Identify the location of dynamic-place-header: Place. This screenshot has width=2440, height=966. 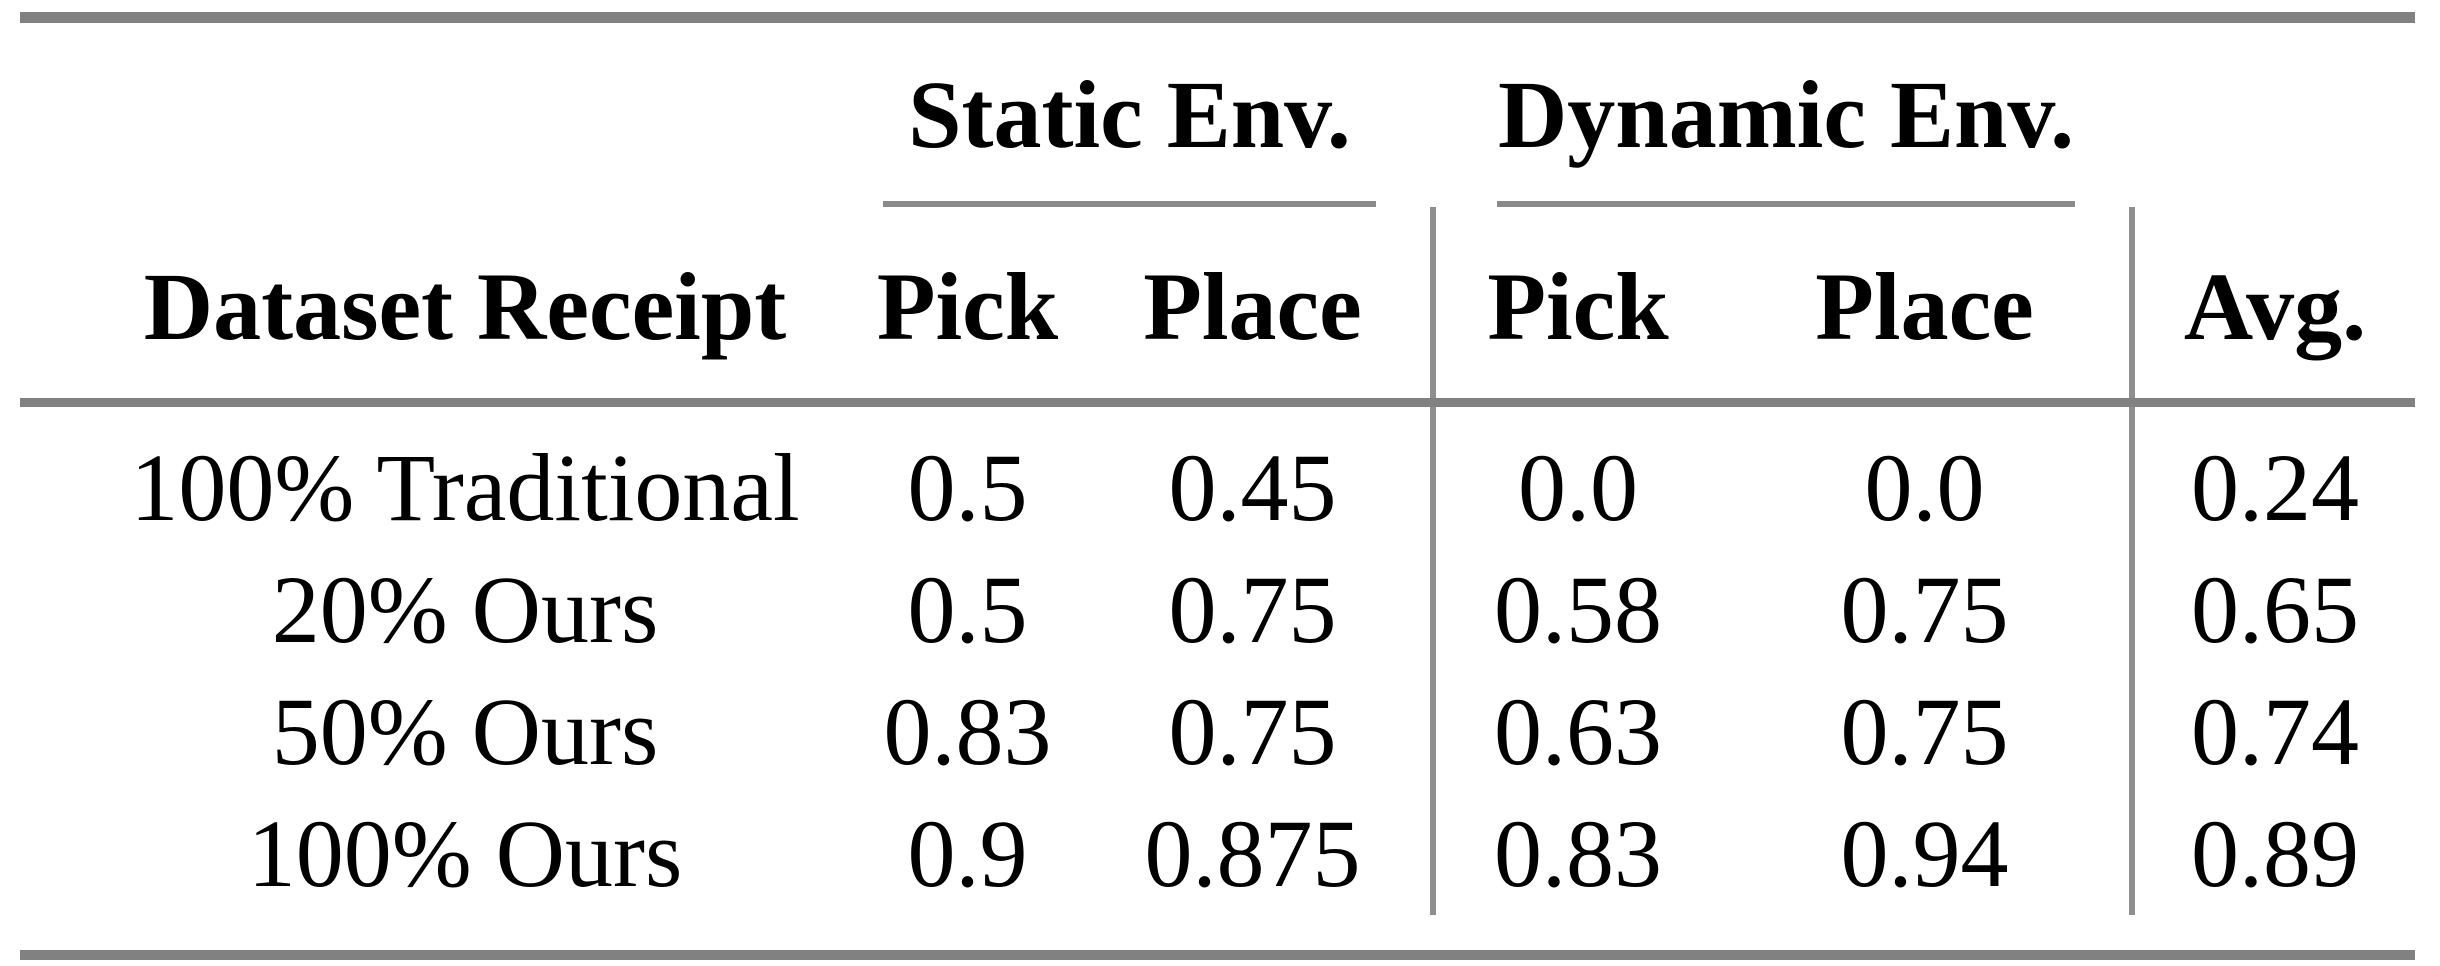
(1924, 306).